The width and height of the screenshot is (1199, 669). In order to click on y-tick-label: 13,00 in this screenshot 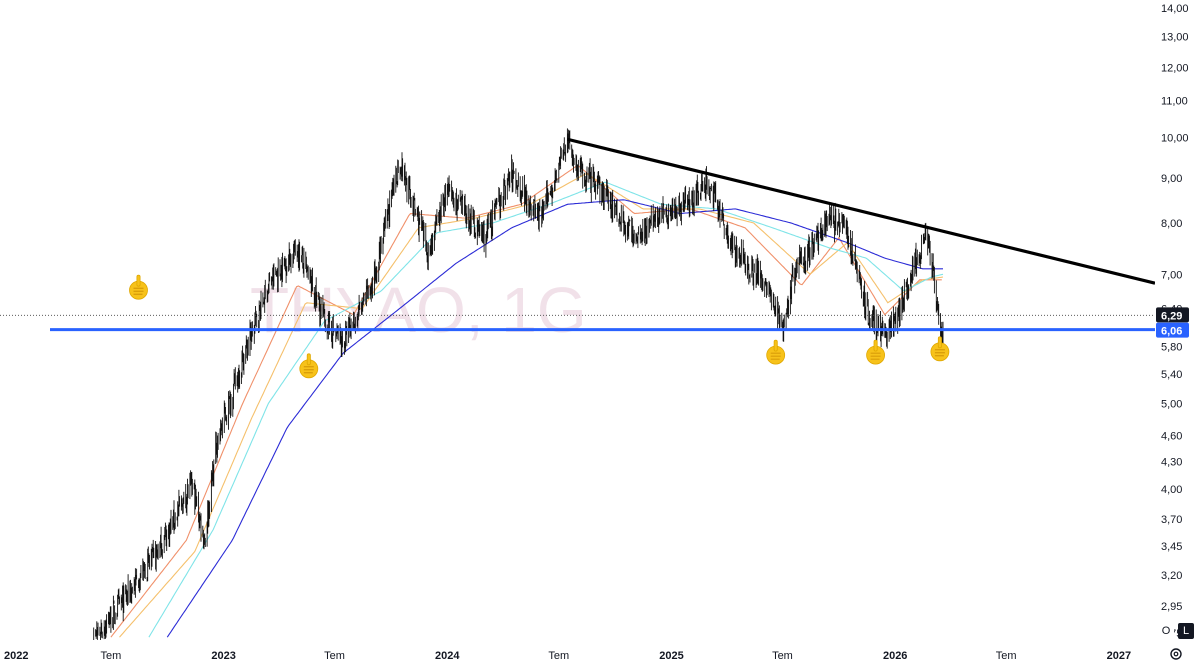, I will do `click(1175, 38)`.